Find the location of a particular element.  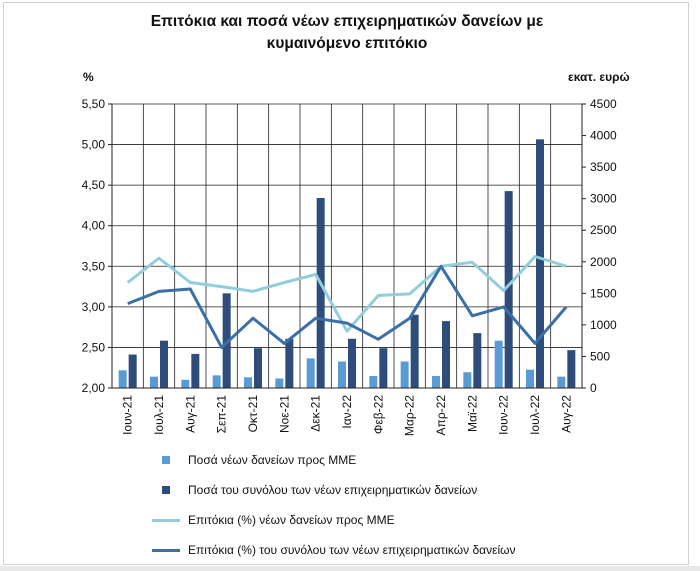

right-tick-label: 4500 is located at coordinates (603, 104).